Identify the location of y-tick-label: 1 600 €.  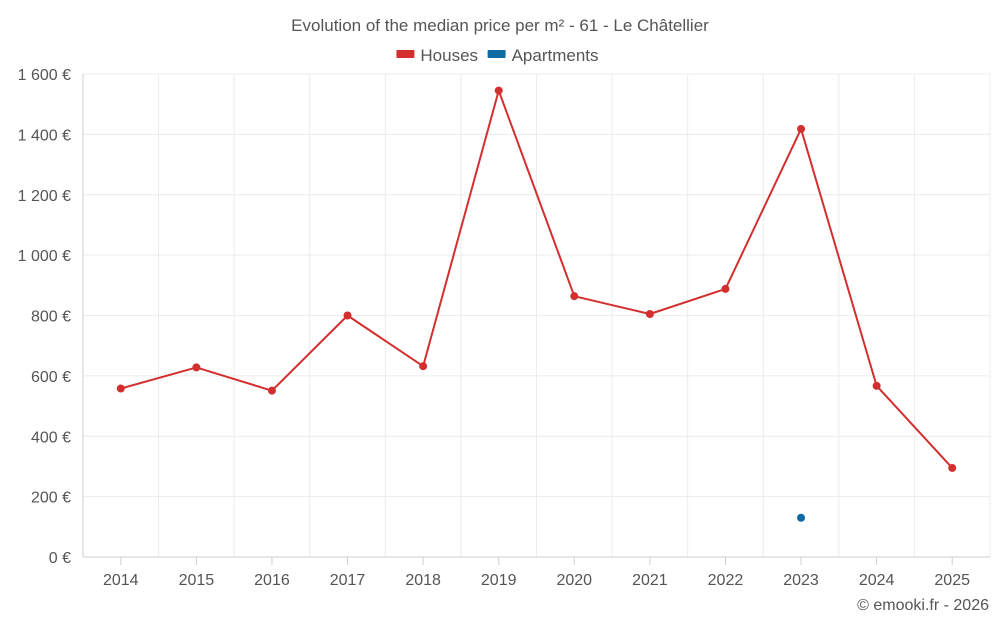
(44, 75).